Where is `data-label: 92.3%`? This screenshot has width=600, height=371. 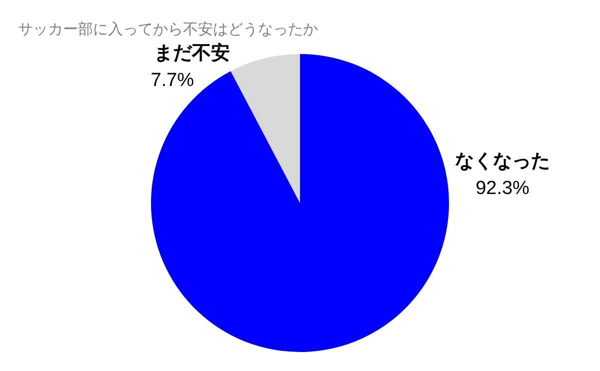
data-label: 92.3% is located at coordinates (503, 189).